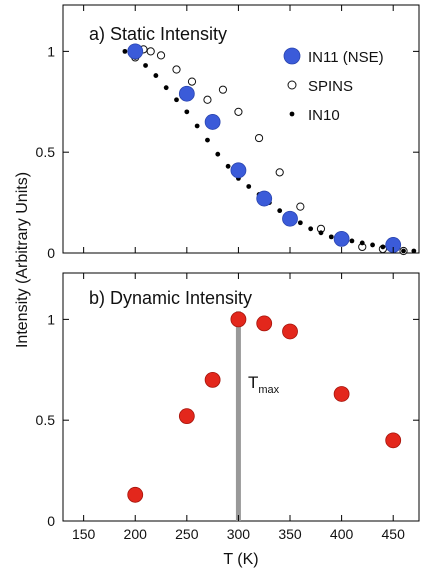 This screenshot has width=436, height=572. I want to click on tmax-line, so click(238, 416).